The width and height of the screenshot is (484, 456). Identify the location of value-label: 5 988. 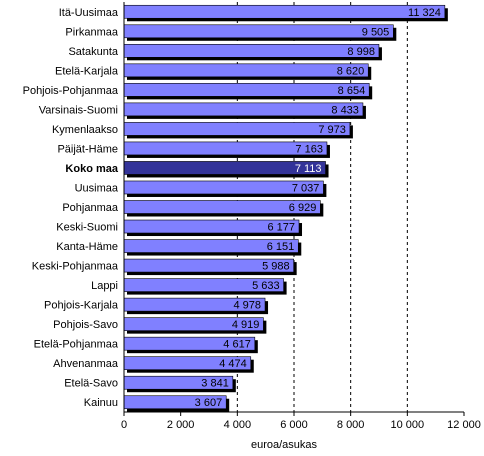
(276, 267).